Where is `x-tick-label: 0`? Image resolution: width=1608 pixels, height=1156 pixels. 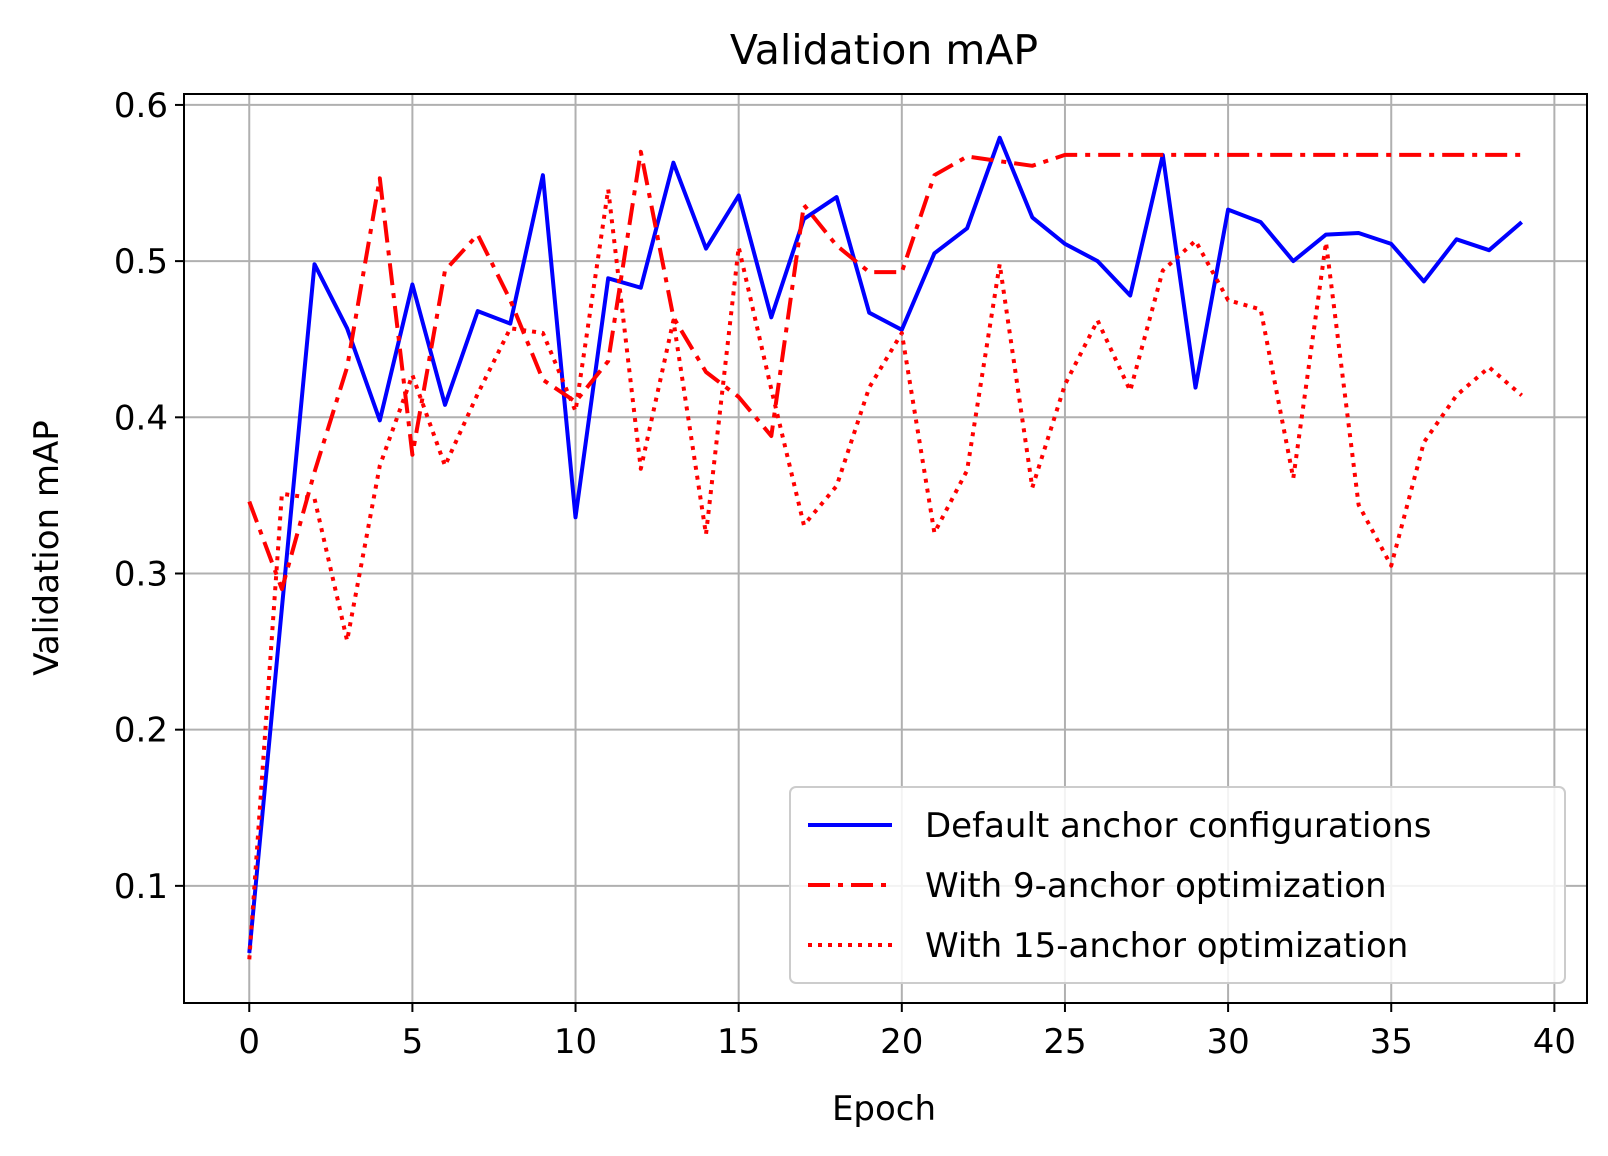 x-tick-label: 0 is located at coordinates (249, 1042).